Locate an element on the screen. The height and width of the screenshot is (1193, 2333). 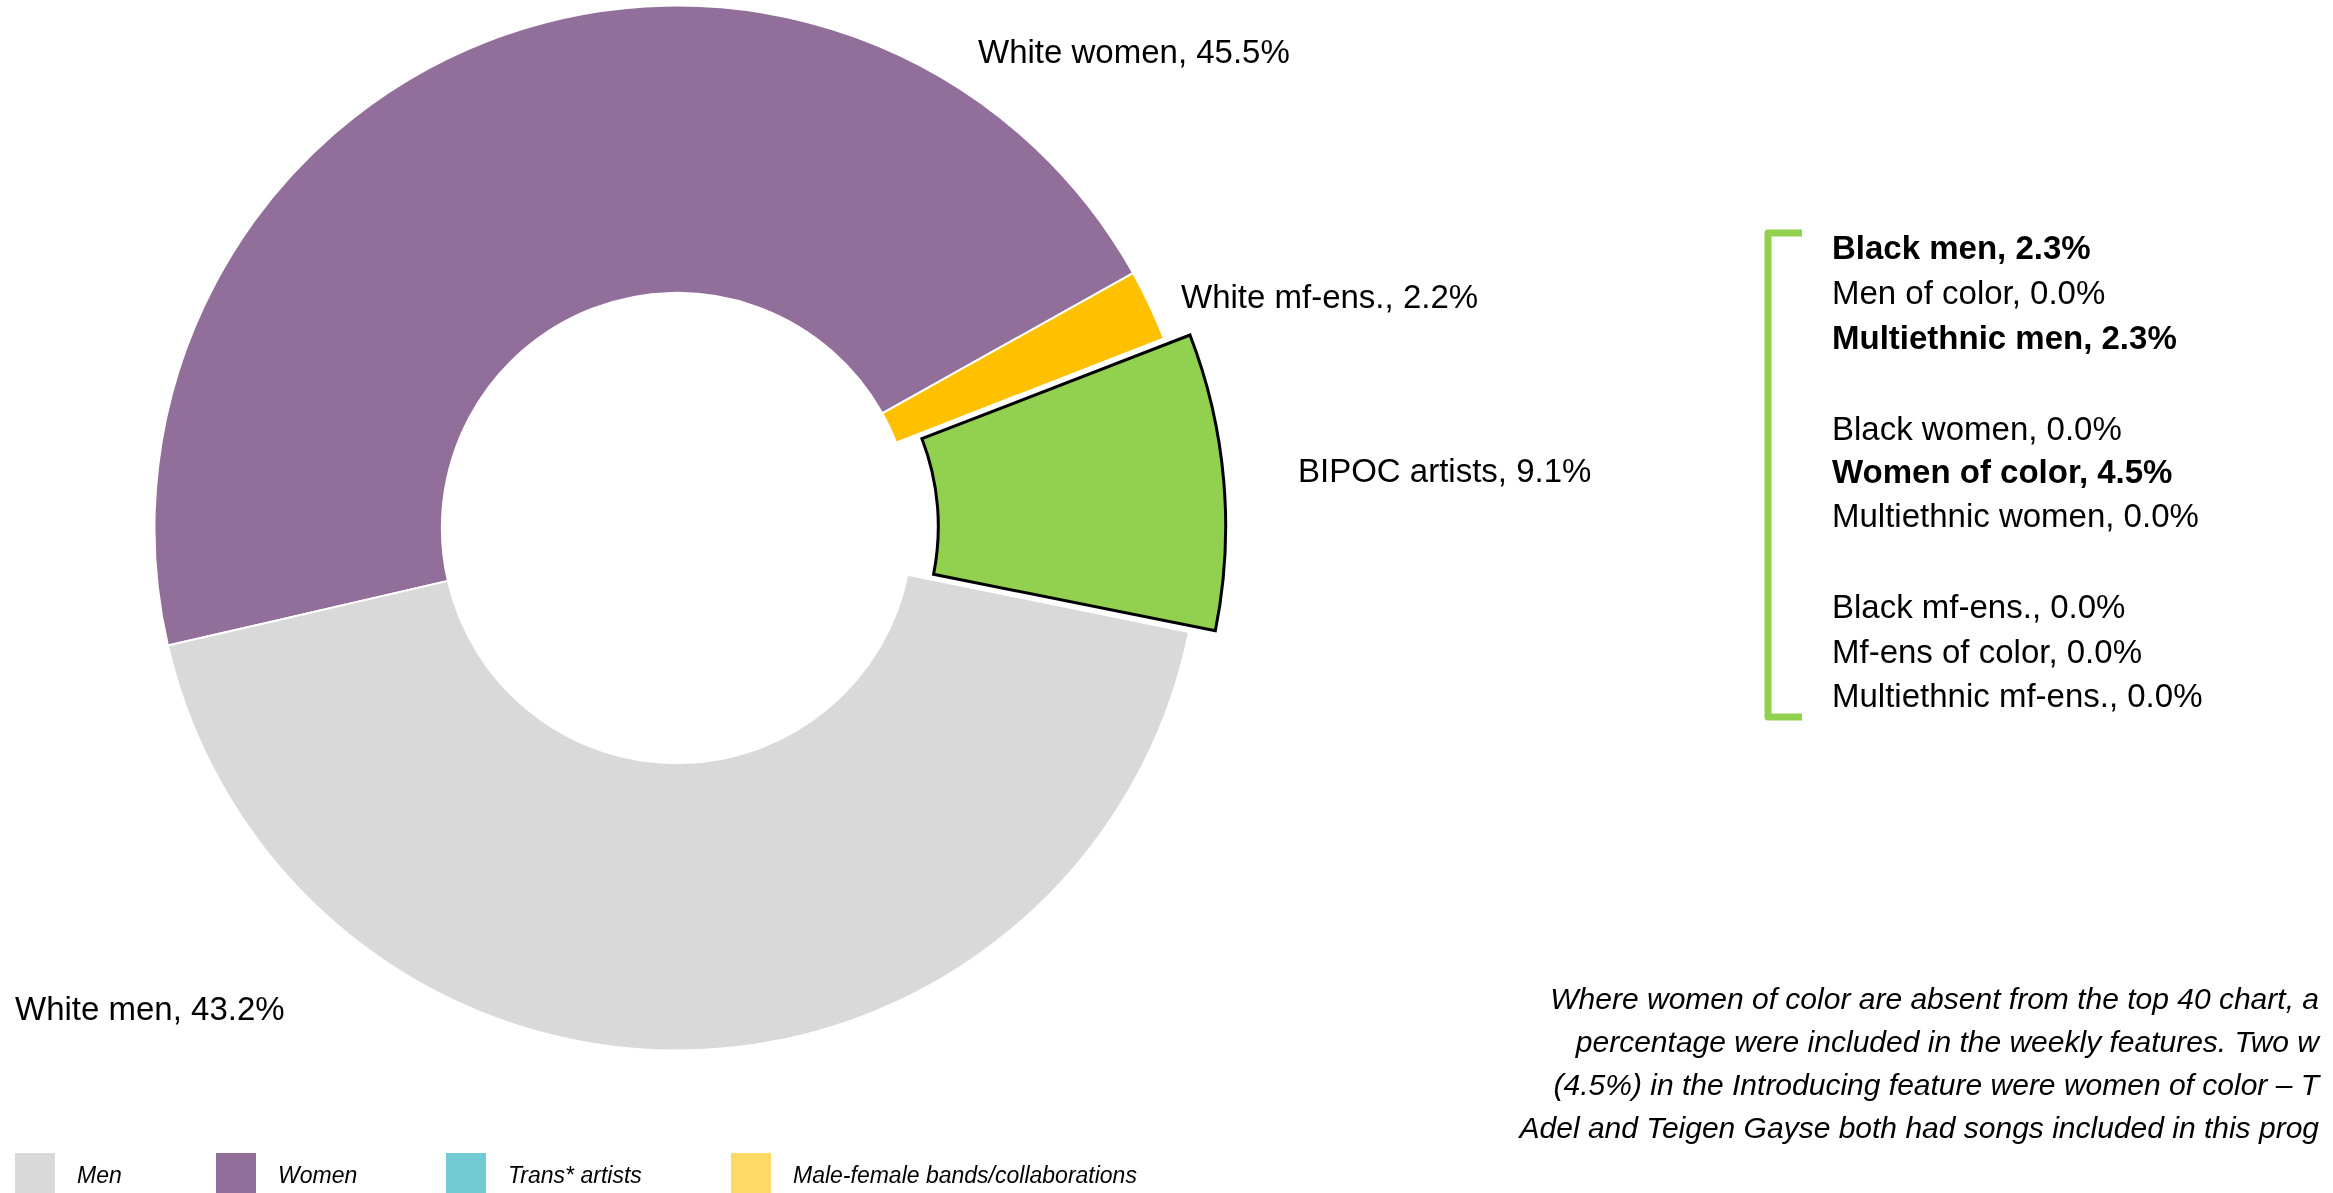
text: Where women of color are absent from the top 40 chart, a is located at coordinates (1934, 999).